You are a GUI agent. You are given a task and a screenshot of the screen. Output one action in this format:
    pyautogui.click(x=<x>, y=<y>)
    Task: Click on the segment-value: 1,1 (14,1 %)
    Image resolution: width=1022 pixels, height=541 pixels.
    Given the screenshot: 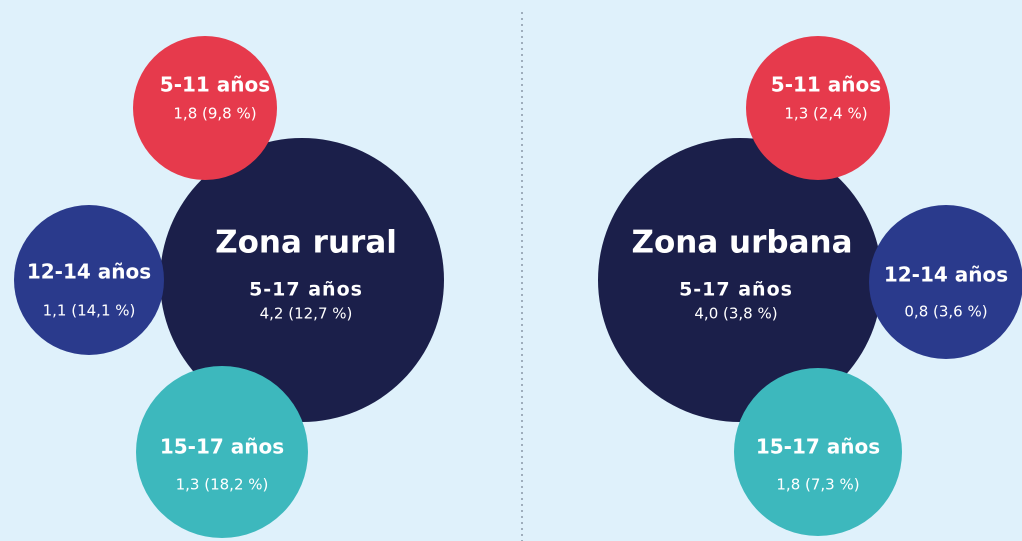 What is the action you would take?
    pyautogui.click(x=89, y=311)
    